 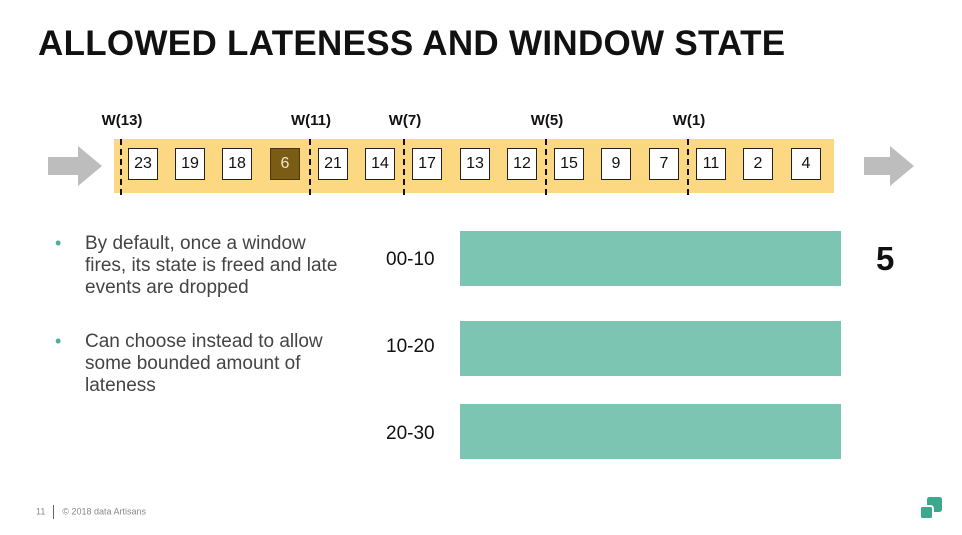 What do you see at coordinates (522, 164) in the screenshot?
I see `stream-element: 12` at bounding box center [522, 164].